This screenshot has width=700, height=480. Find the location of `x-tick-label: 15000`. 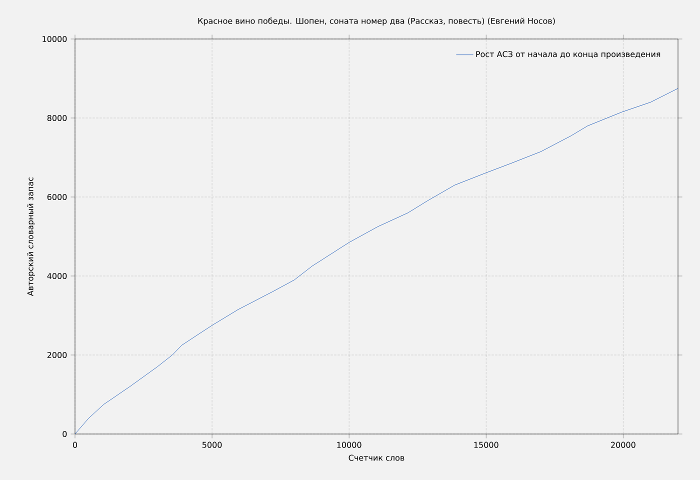

x-tick-label: 15000 is located at coordinates (486, 445).